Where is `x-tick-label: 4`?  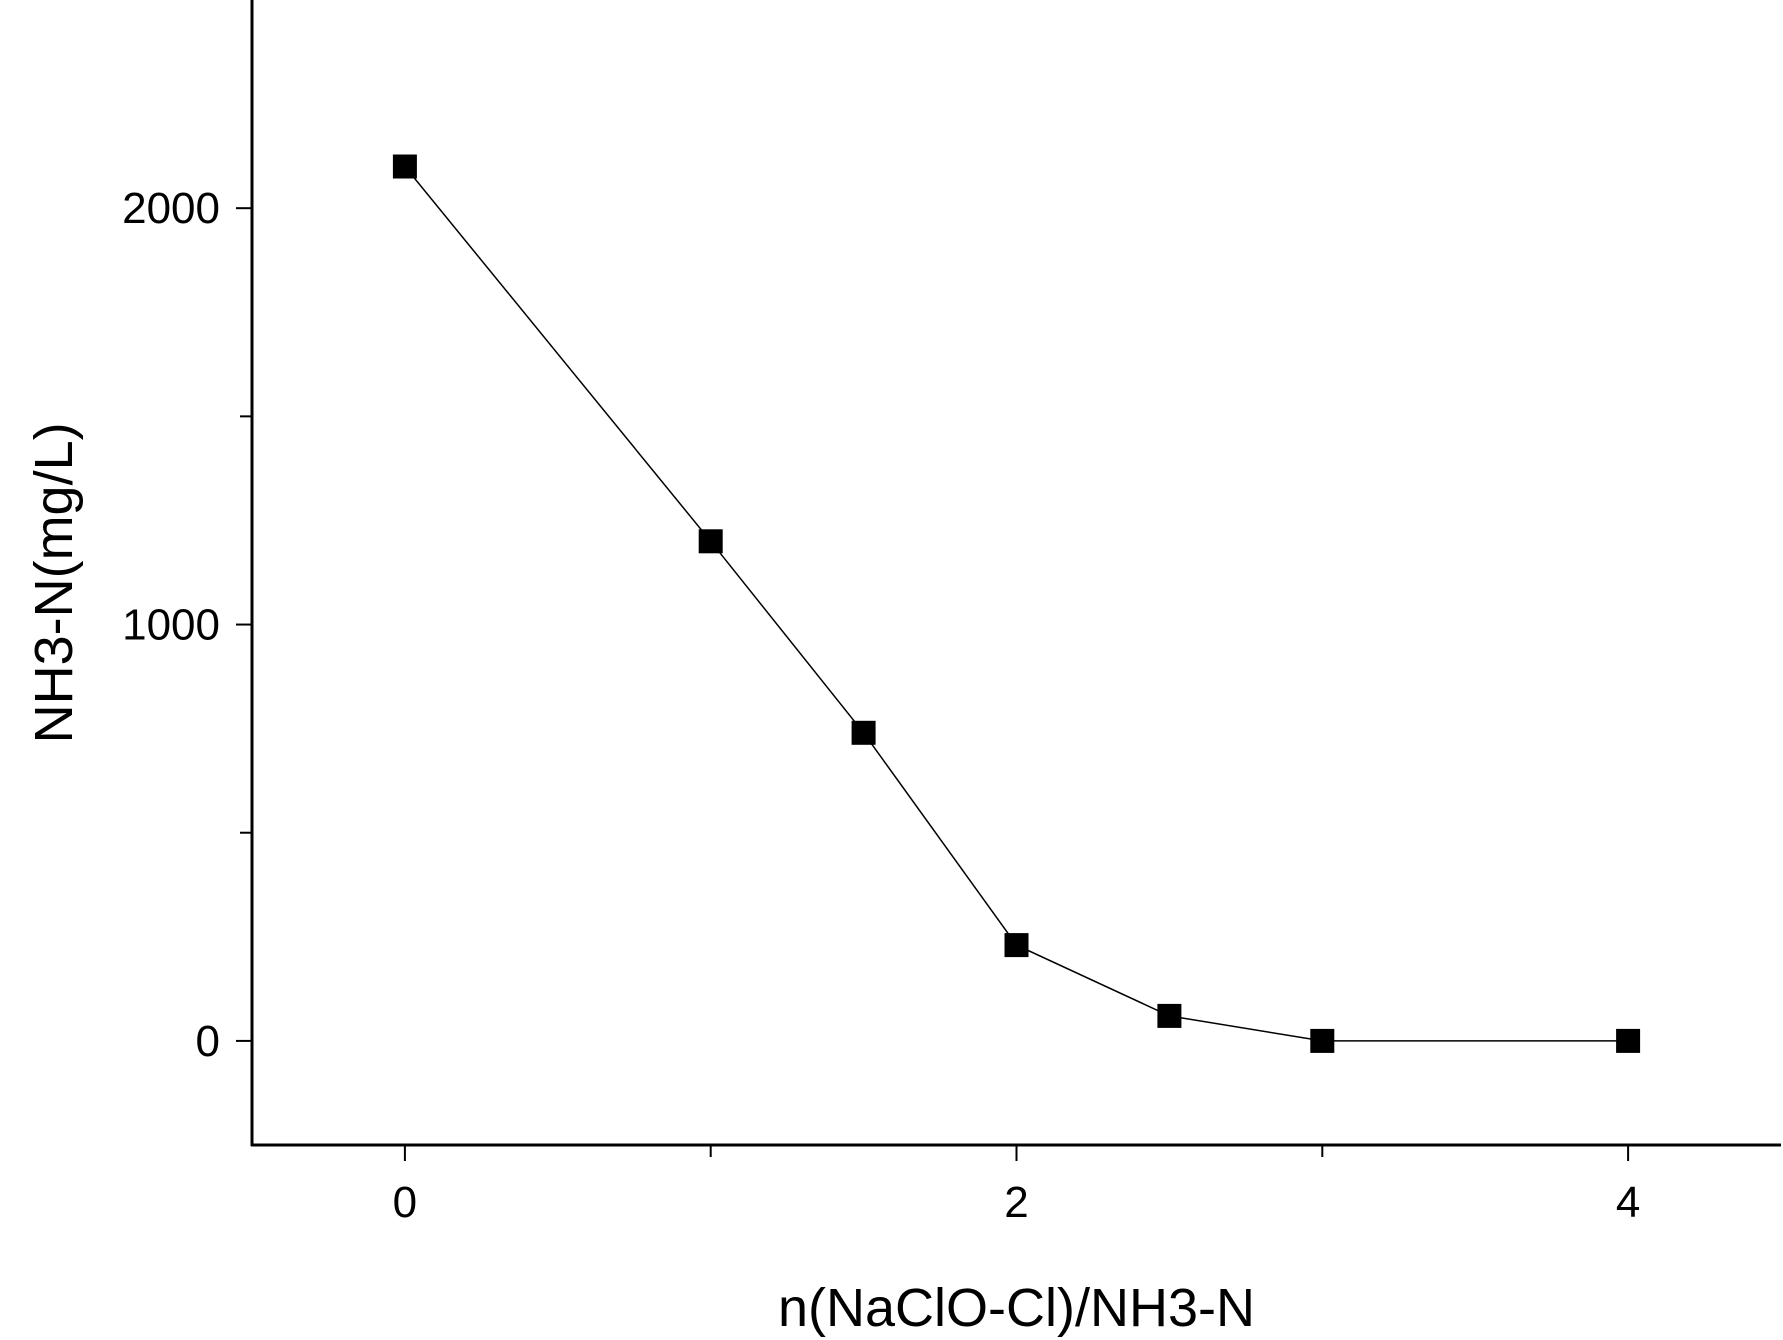 x-tick-label: 4 is located at coordinates (1628, 1202).